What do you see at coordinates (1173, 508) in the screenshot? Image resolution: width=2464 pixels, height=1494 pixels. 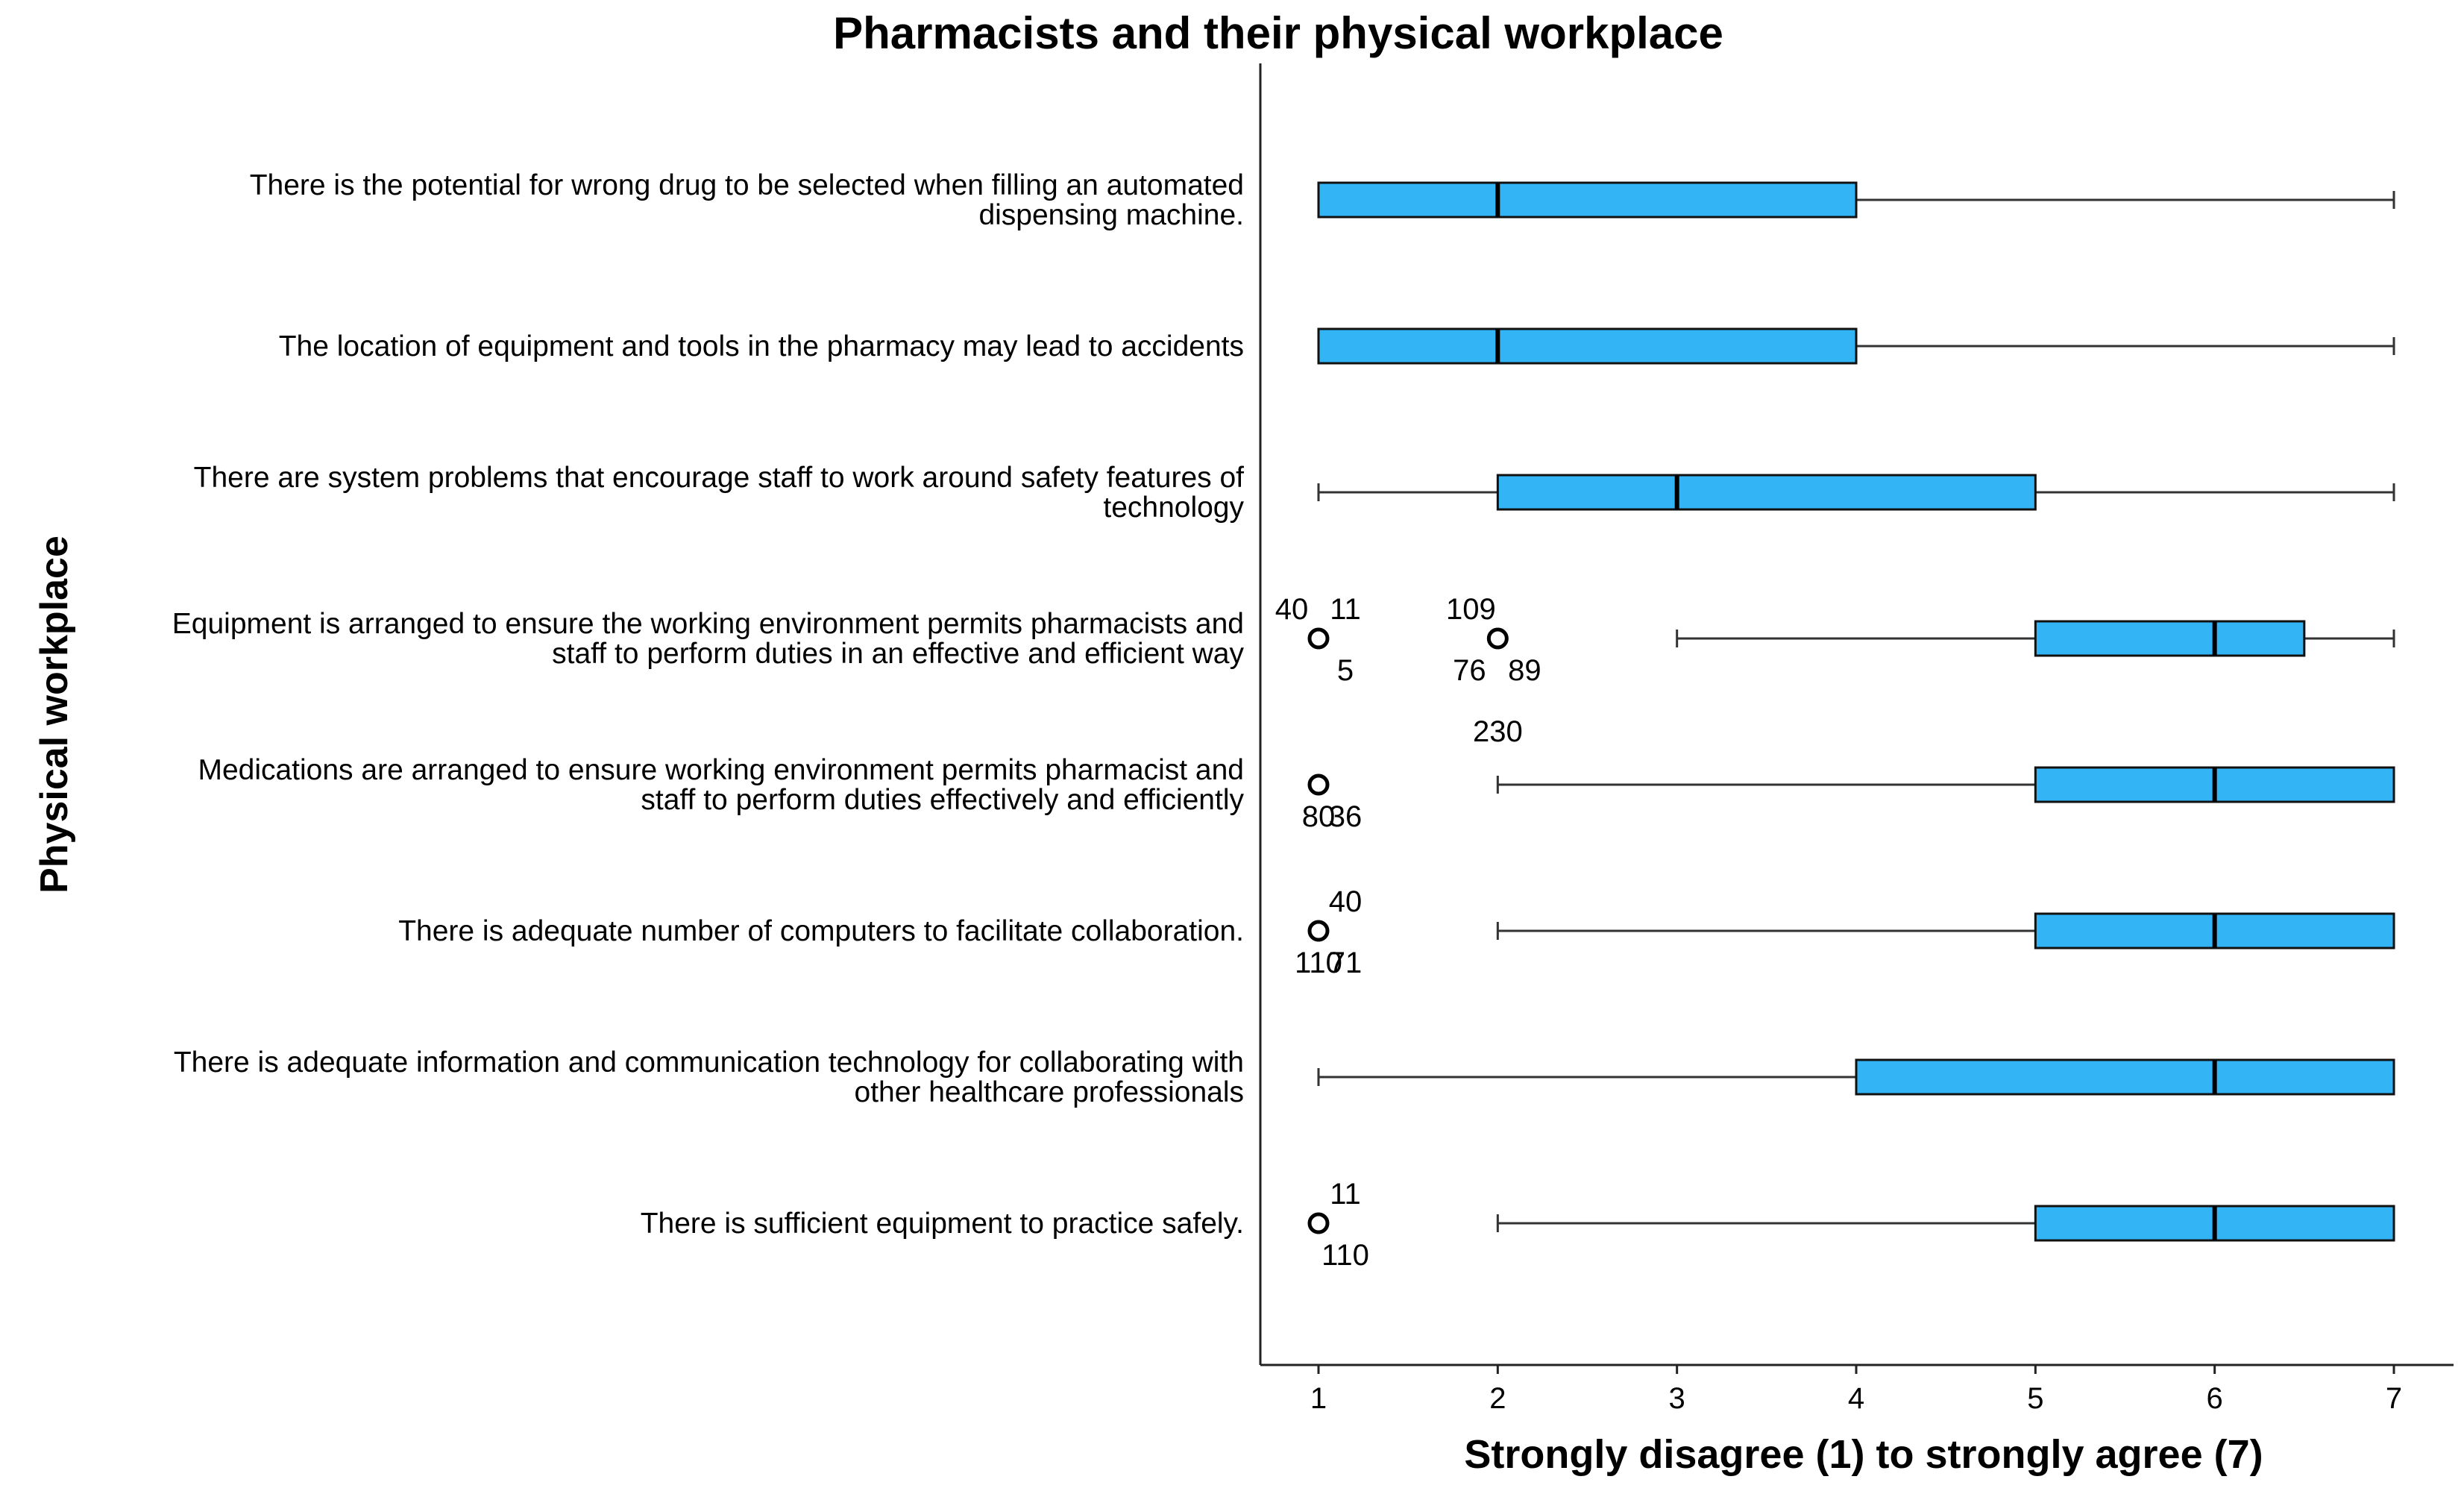 I see `category-label: technology` at bounding box center [1173, 508].